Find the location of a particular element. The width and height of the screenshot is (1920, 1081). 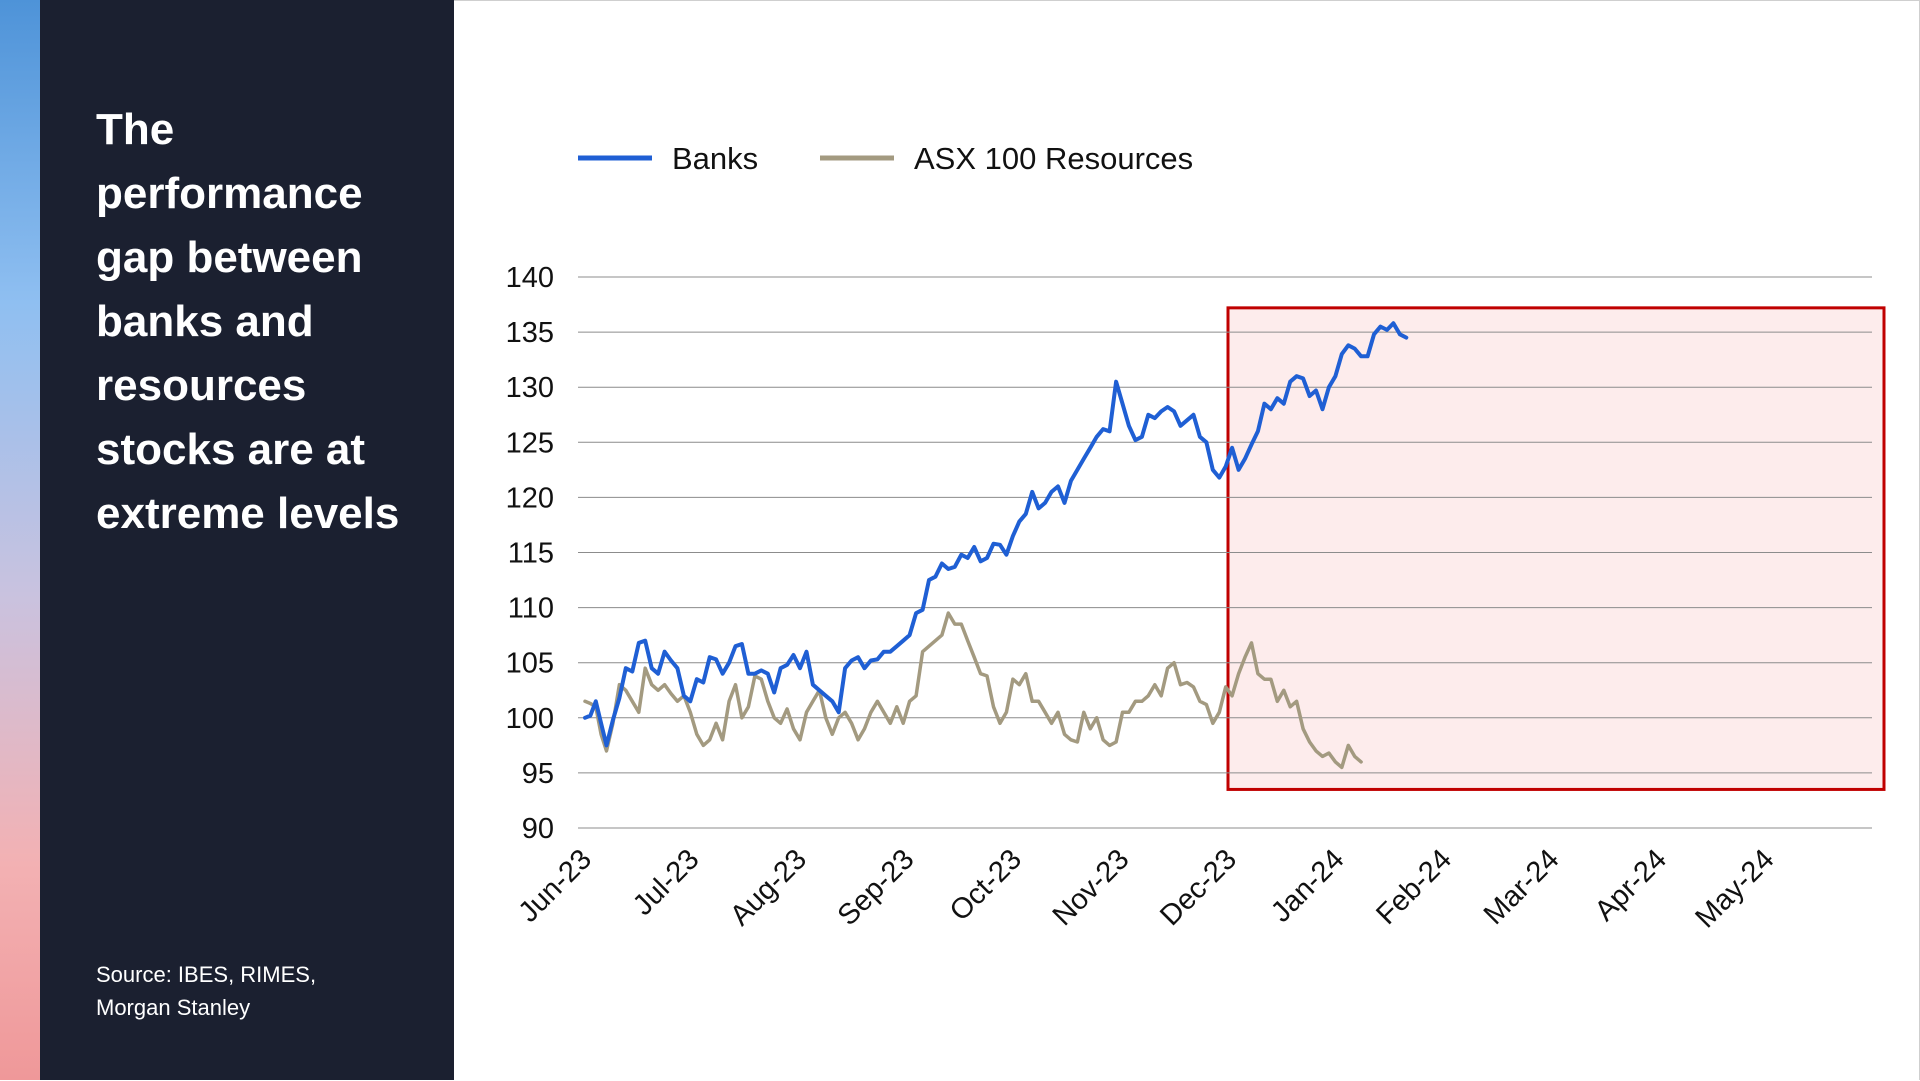

x-tick-label: May-24 is located at coordinates (1734, 888).